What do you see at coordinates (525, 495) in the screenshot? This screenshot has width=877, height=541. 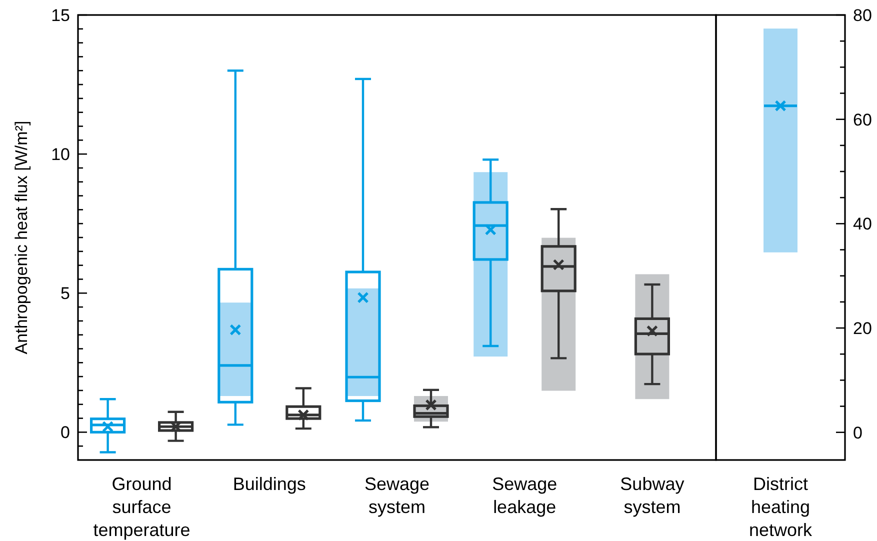 I see `x-tick-label: Sewage leakage` at bounding box center [525, 495].